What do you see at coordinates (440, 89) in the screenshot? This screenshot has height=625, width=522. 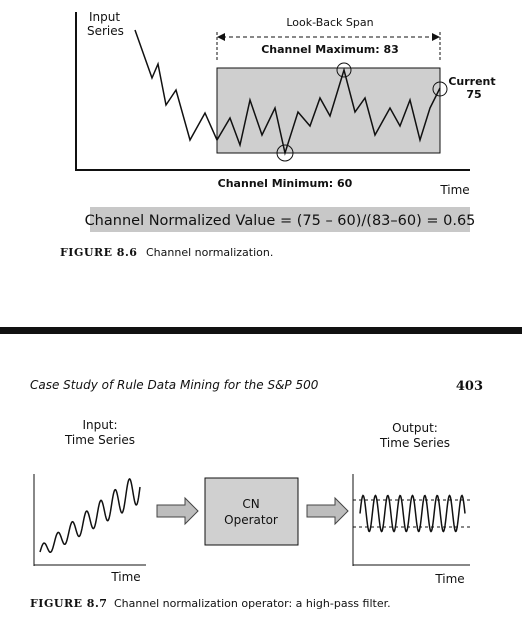 I see `current-marker` at bounding box center [440, 89].